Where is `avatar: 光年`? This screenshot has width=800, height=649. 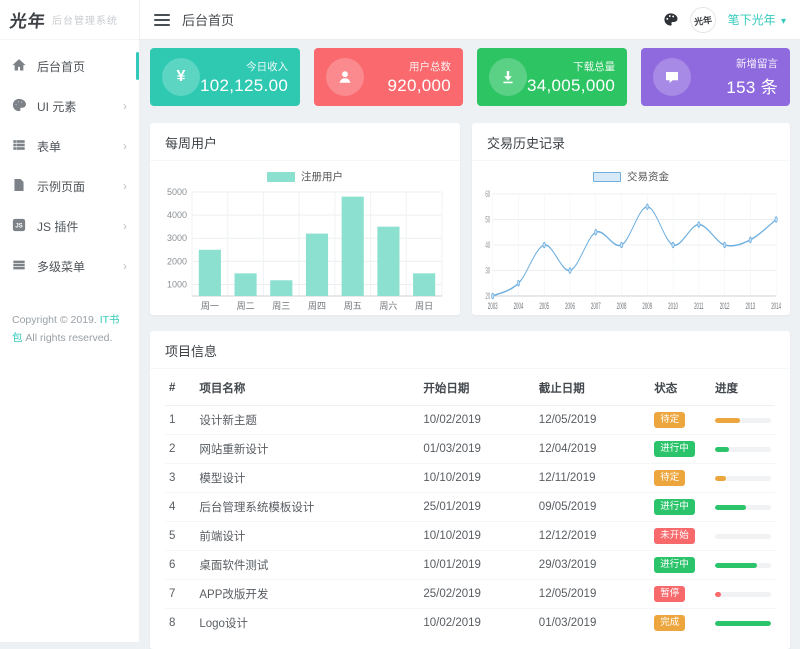
avatar: 光年 is located at coordinates (702, 19).